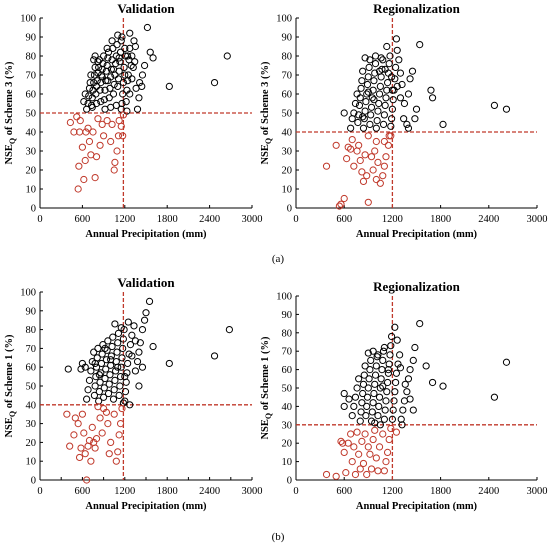 This screenshot has height=548, width=550. Describe the element at coordinates (10, 386) in the screenshot. I see `y-axis-label: NSEQ of Scheme 1 (%)` at that location.